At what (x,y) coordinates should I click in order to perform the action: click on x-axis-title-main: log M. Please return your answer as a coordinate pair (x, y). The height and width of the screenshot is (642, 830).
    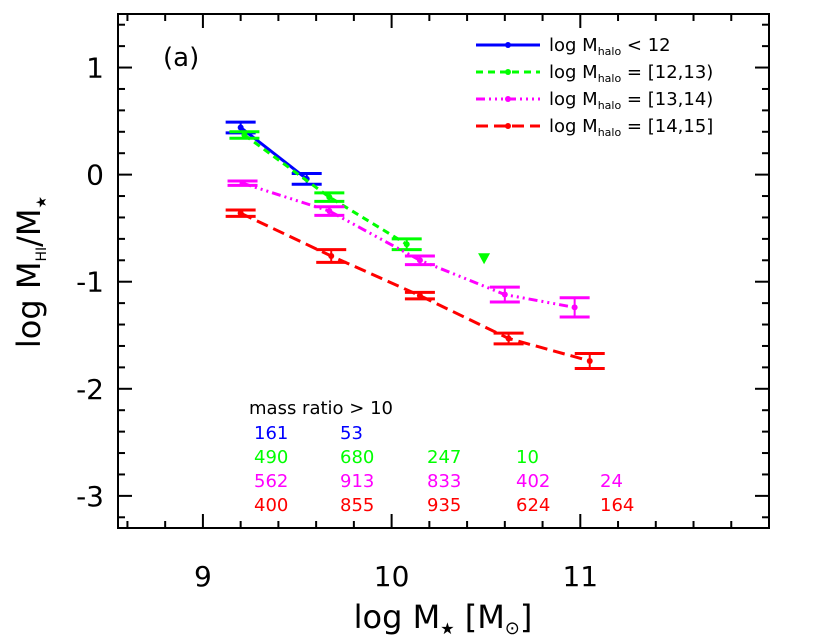
    Looking at the image, I should click on (397, 617).